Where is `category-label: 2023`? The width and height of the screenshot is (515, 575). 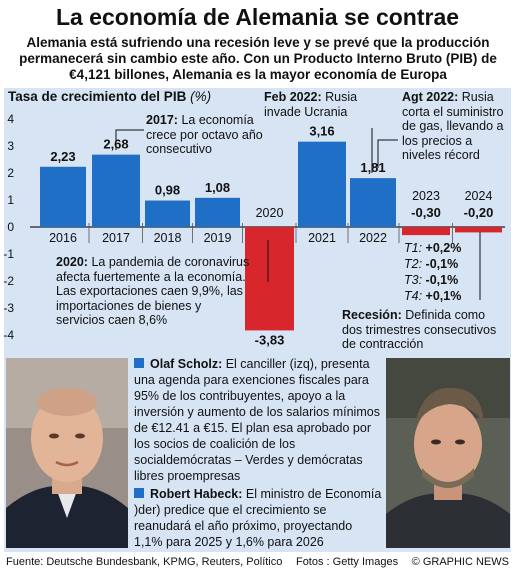 category-label: 2023 is located at coordinates (426, 196).